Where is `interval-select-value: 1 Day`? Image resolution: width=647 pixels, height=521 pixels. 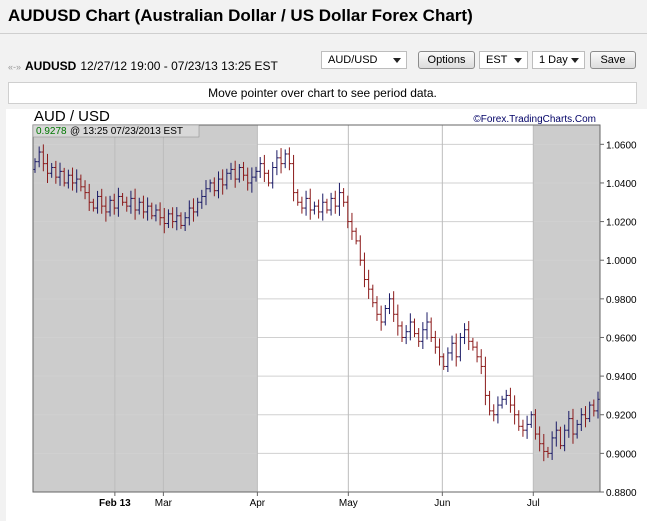
interval-select-value: 1 Day is located at coordinates (553, 60).